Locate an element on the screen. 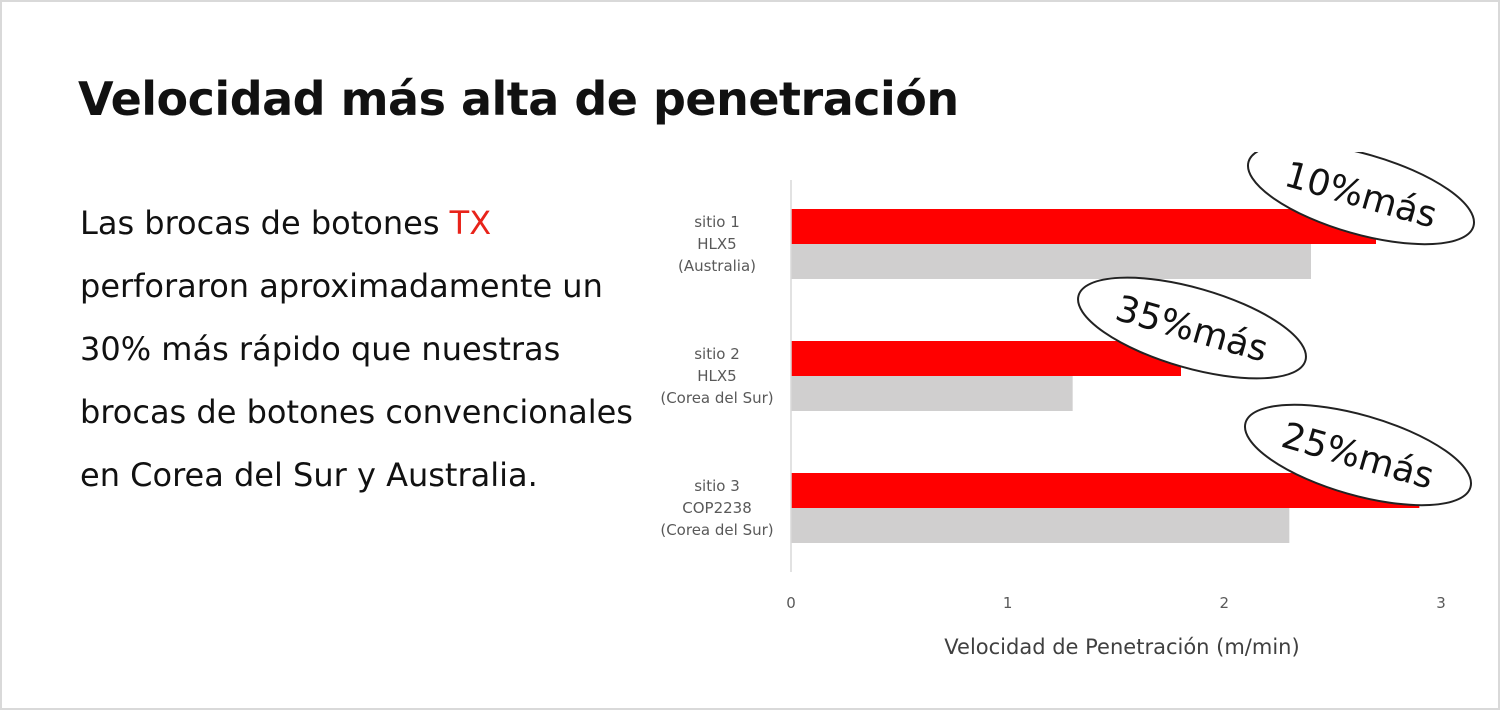 This screenshot has width=1500, height=710. category-label-2: sitio 2 HLX5 (Corea del Sur) is located at coordinates (716, 376).